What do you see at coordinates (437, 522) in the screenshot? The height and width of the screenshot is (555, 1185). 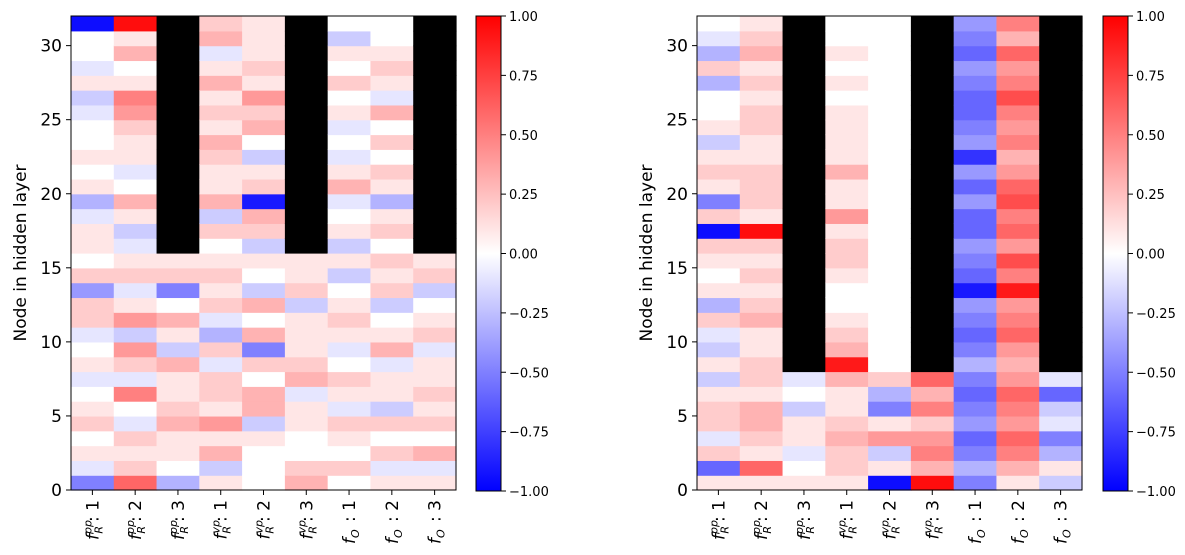 I see `x-tick-label: fO : 3` at bounding box center [437, 522].